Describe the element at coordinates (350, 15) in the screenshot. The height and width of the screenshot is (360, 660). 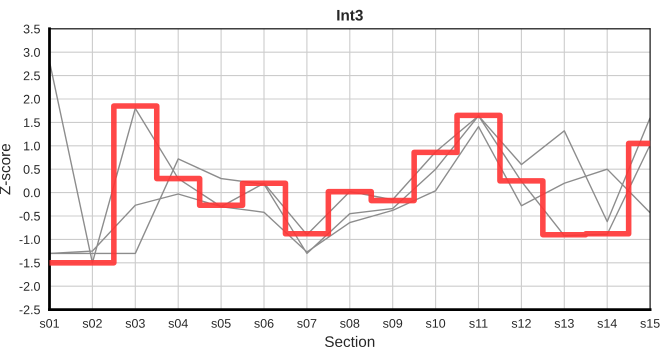
I see `chart-title: Int3` at that location.